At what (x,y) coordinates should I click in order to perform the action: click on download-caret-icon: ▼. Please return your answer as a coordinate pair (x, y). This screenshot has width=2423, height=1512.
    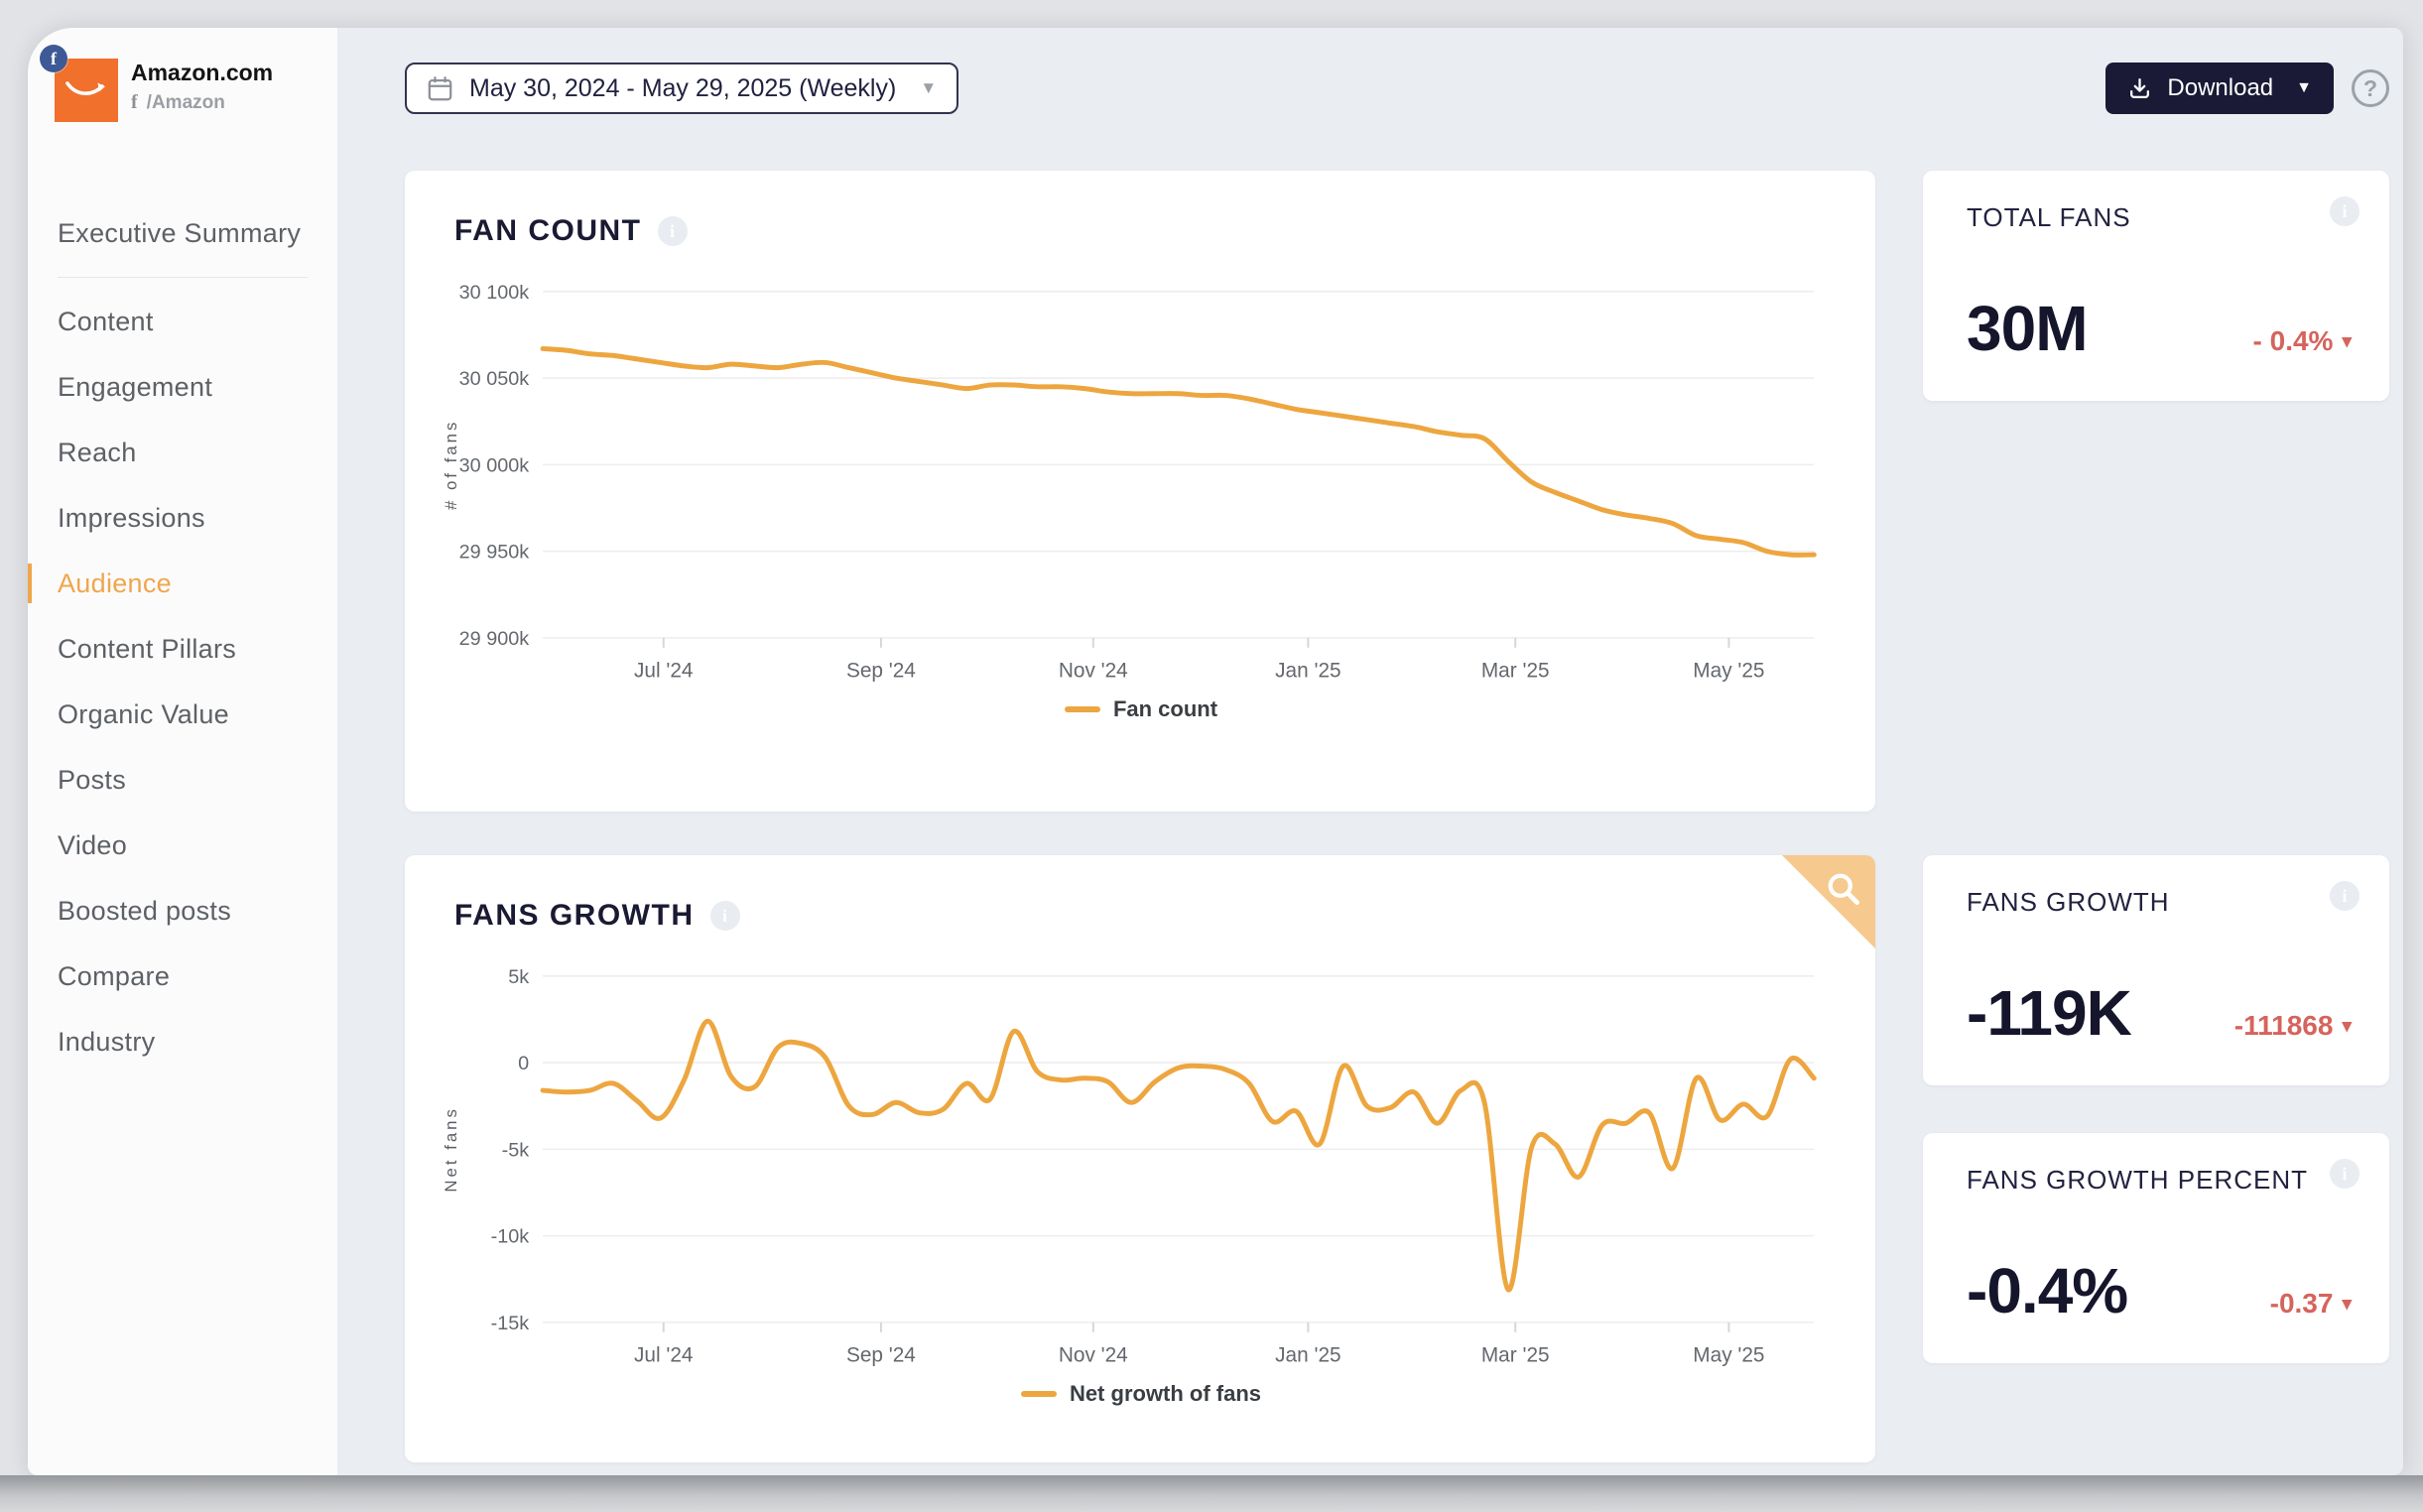
    Looking at the image, I should click on (2304, 87).